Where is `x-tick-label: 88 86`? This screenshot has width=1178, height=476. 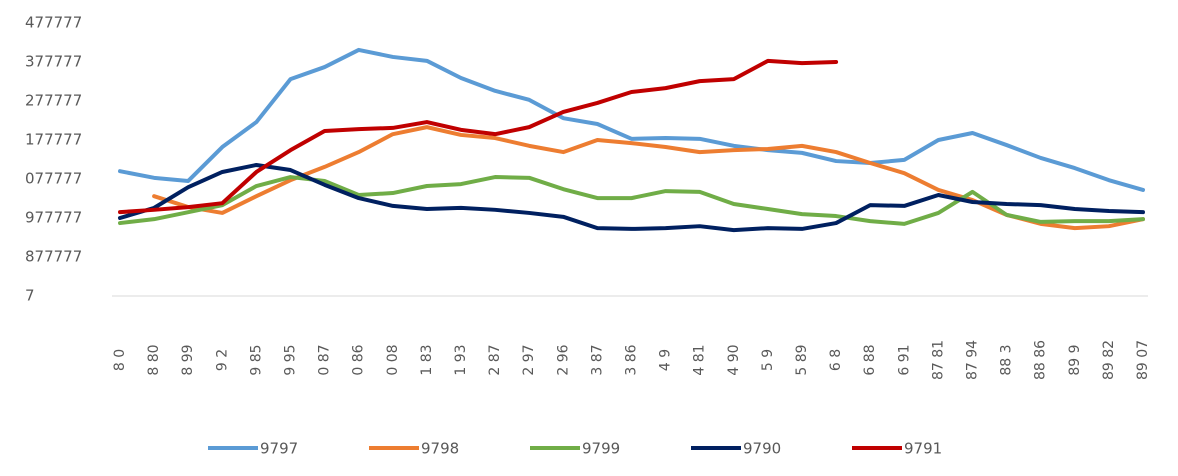 x-tick-label: 88 86 is located at coordinates (1041, 360).